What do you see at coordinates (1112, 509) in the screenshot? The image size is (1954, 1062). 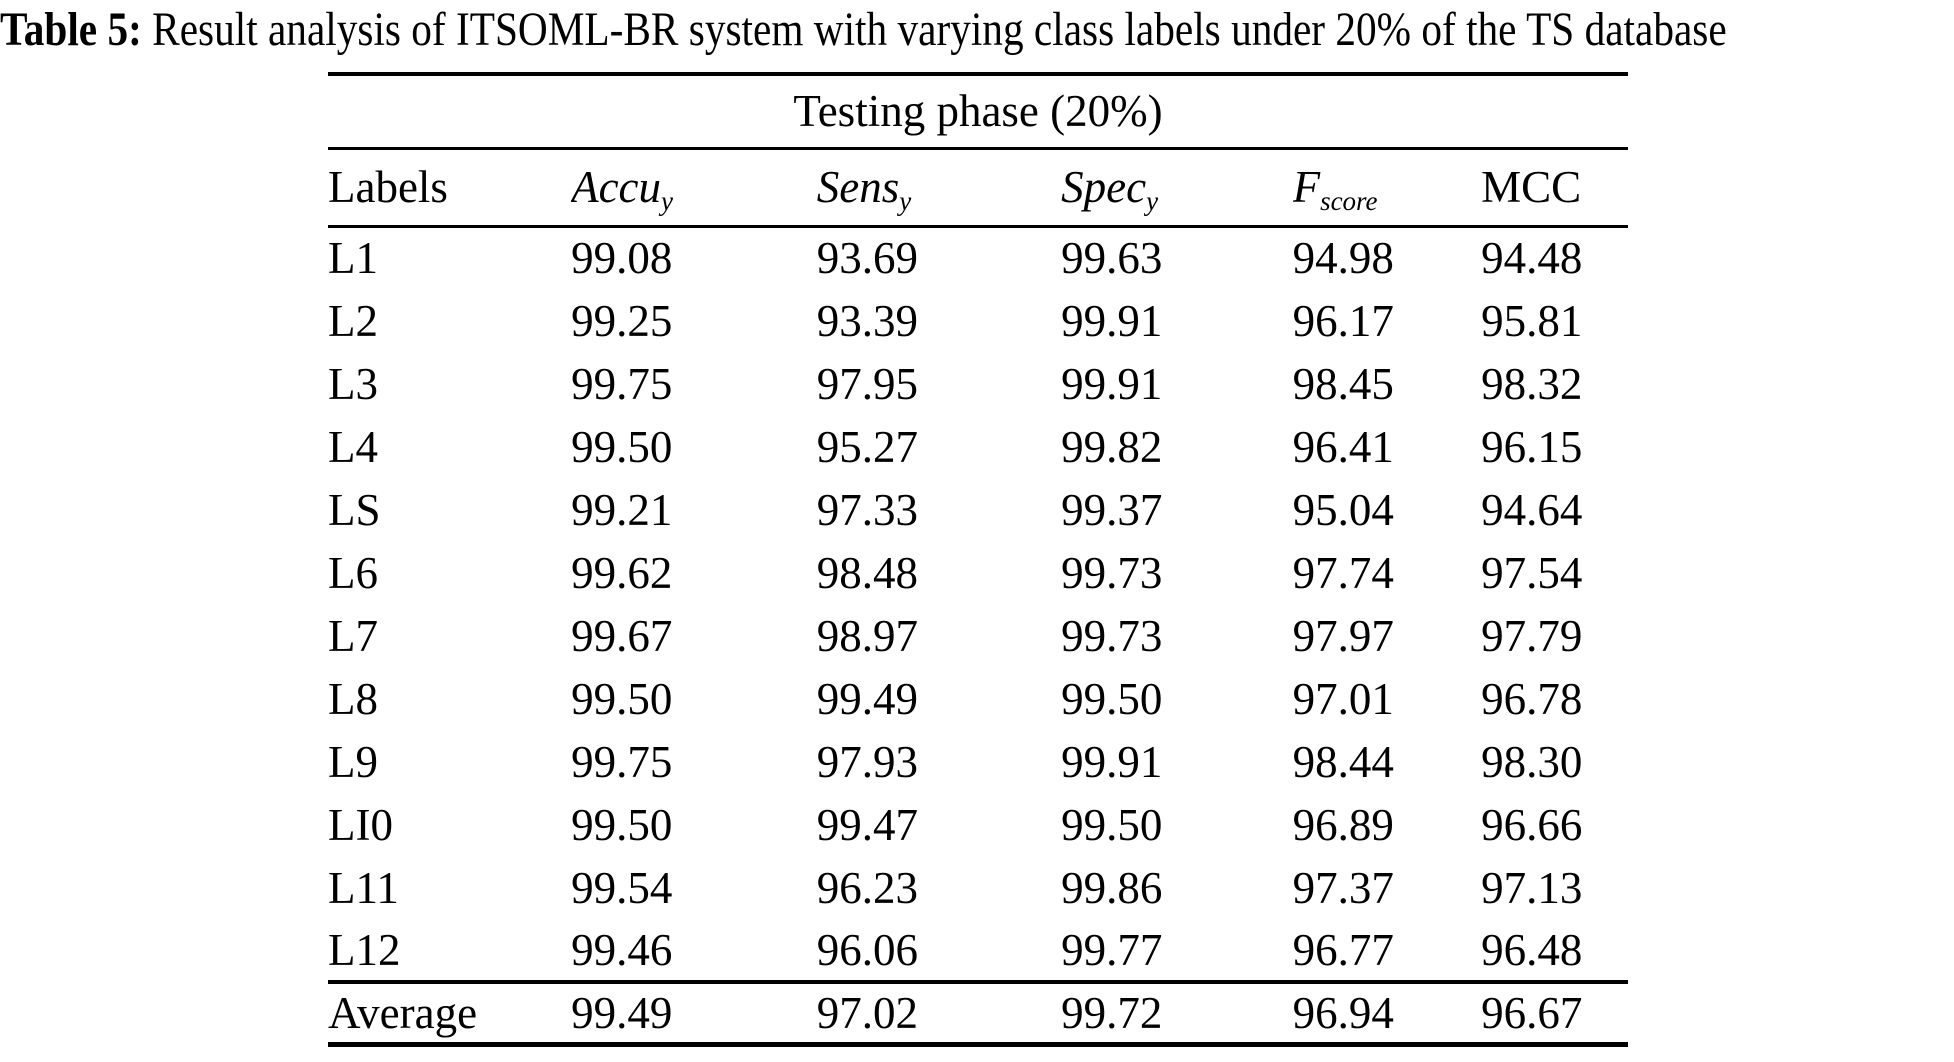 I see `metric-value: 99.37` at bounding box center [1112, 509].